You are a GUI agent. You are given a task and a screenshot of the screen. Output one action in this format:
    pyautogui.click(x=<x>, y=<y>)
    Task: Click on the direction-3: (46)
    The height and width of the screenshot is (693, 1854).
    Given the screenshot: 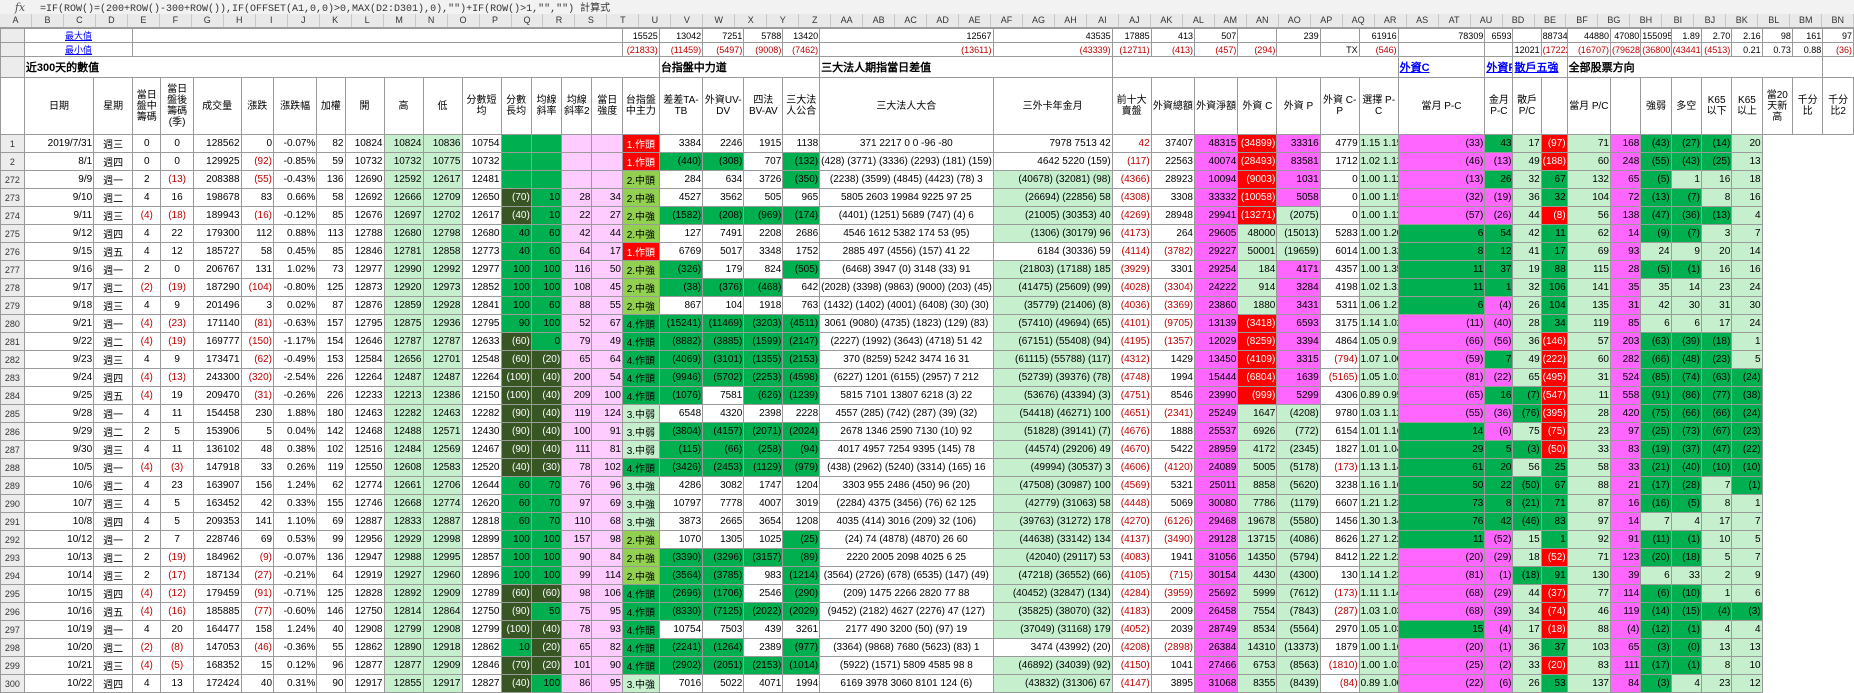 What is the action you would take?
    pyautogui.click(x=1527, y=521)
    